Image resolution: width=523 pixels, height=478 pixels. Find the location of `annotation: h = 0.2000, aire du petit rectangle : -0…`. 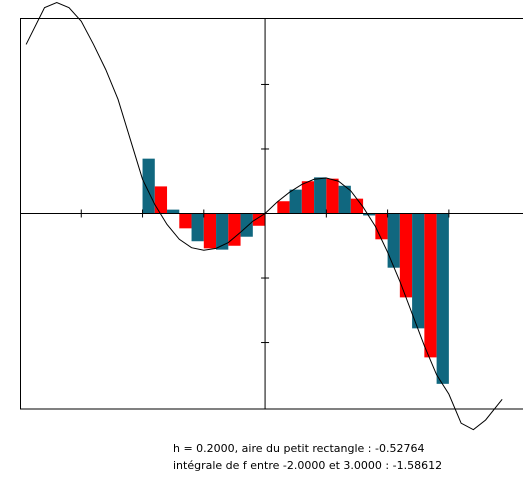

annotation: h = 0.2000, aire du petit rectangle : -0… is located at coordinates (298, 448).